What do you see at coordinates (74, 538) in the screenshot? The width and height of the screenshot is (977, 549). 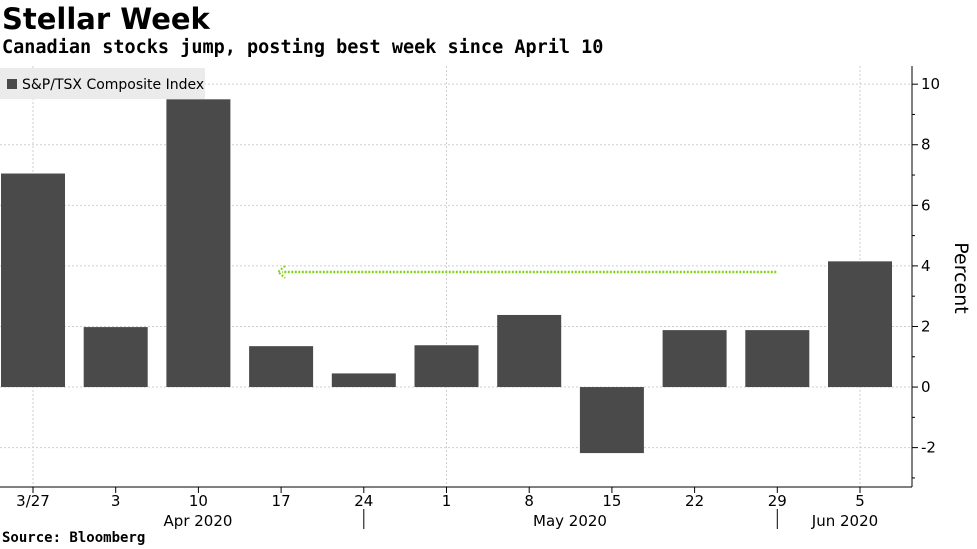 I see `chart-source: Source: Bloomberg` at bounding box center [74, 538].